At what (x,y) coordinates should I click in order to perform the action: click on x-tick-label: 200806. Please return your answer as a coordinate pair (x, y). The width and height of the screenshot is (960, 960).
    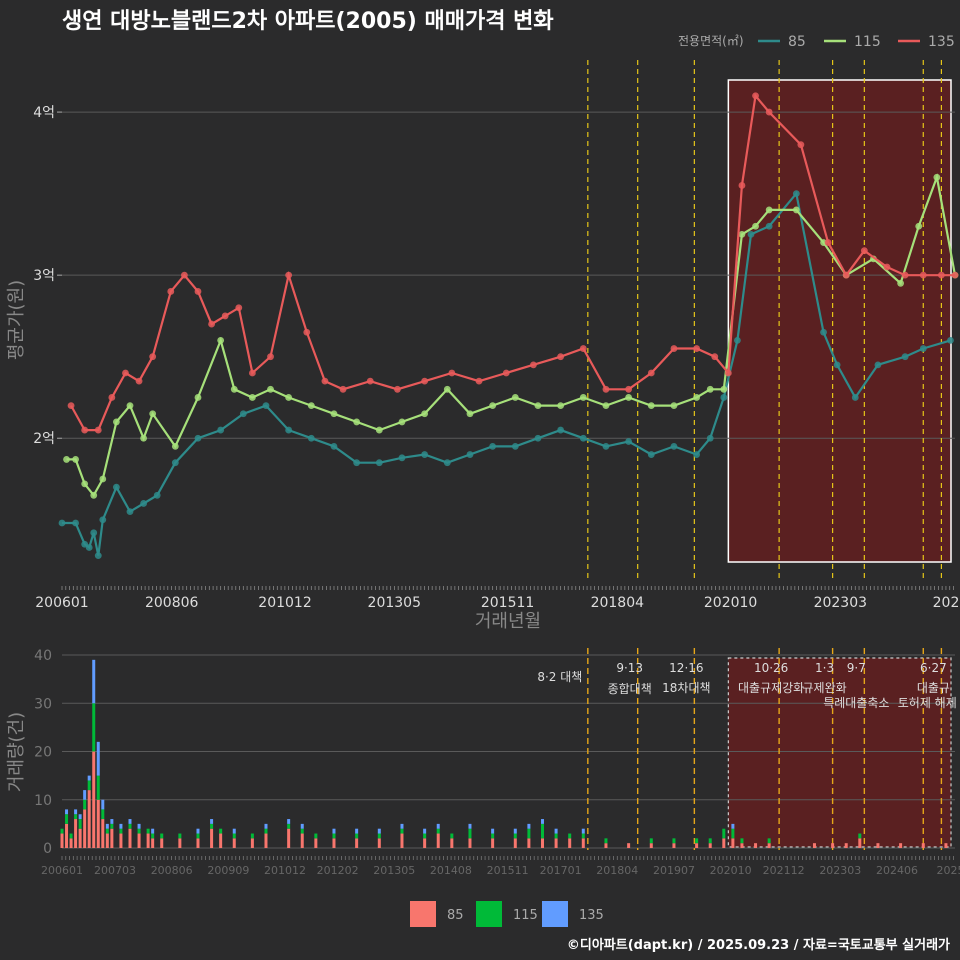
    Looking at the image, I should click on (172, 603).